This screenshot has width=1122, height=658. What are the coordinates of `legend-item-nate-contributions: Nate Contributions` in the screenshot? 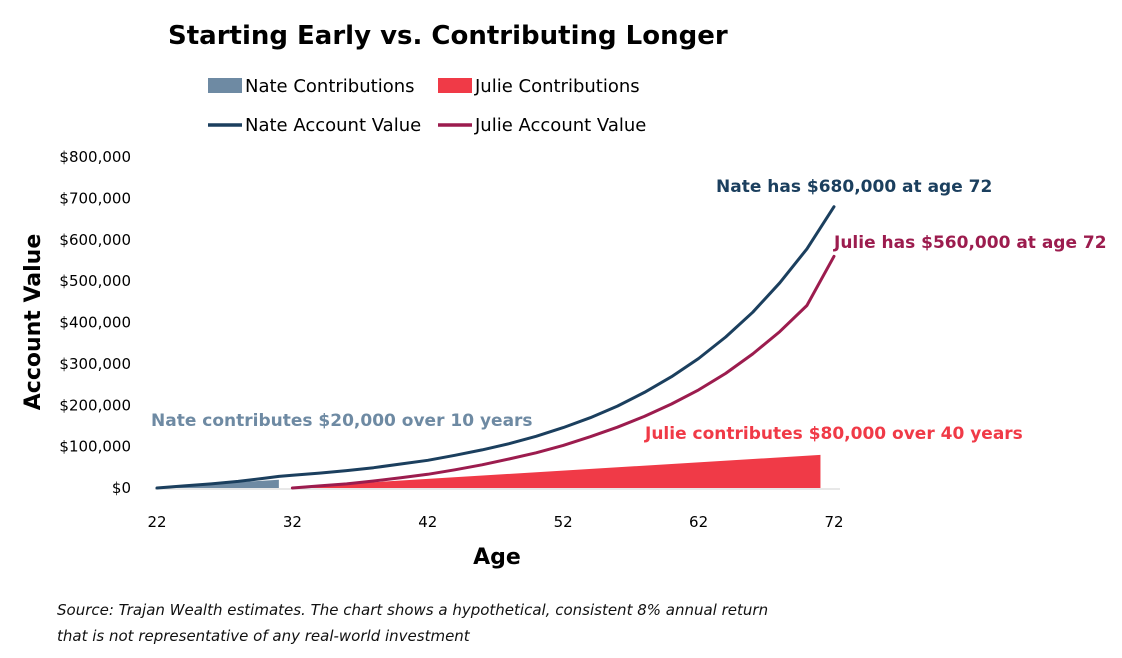 It's located at (311, 86).